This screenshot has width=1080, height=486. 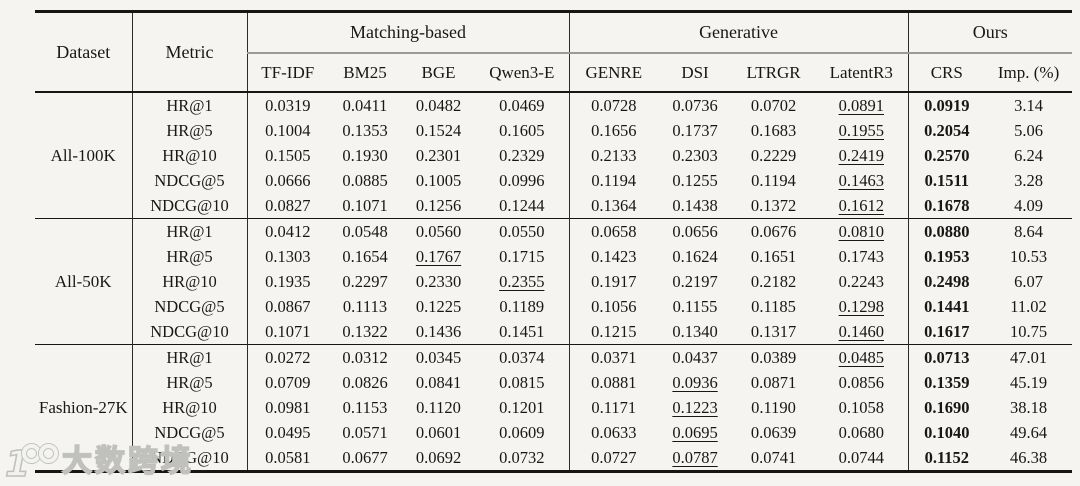 What do you see at coordinates (695, 407) in the screenshot?
I see `value: 0.1223` at bounding box center [695, 407].